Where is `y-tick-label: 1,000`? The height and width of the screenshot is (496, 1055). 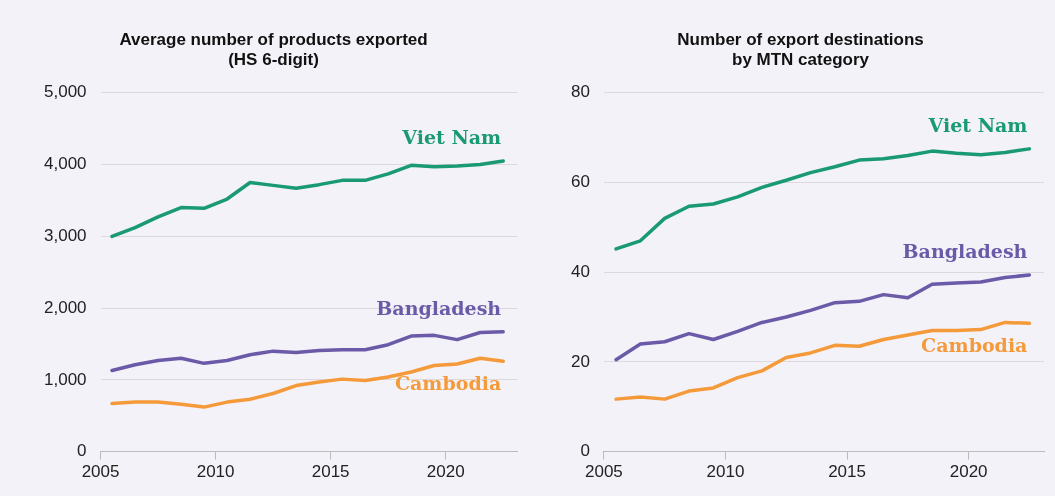
y-tick-label: 1,000 is located at coordinates (65, 379).